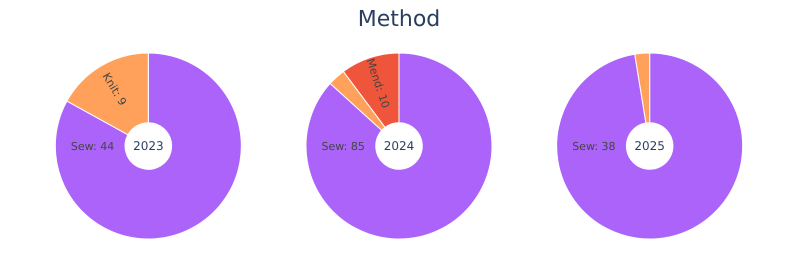 The image size is (798, 266). Describe the element at coordinates (343, 146) in the screenshot. I see `slice-label: Sew: 85` at that location.